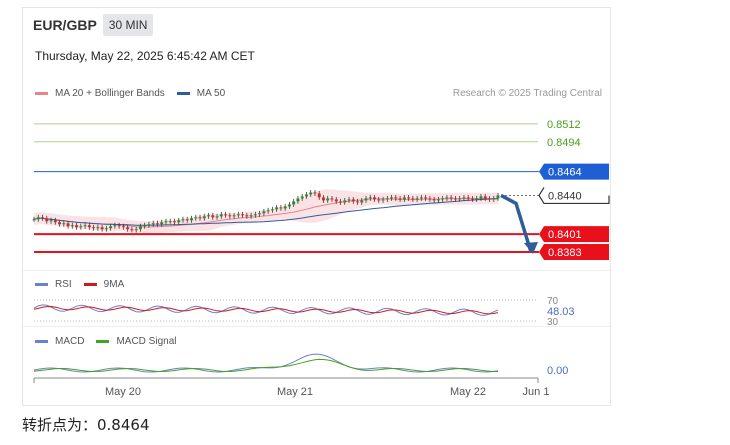 Image resolution: width=730 pixels, height=445 pixels. I want to click on rsi-70-label: 70, so click(553, 301).